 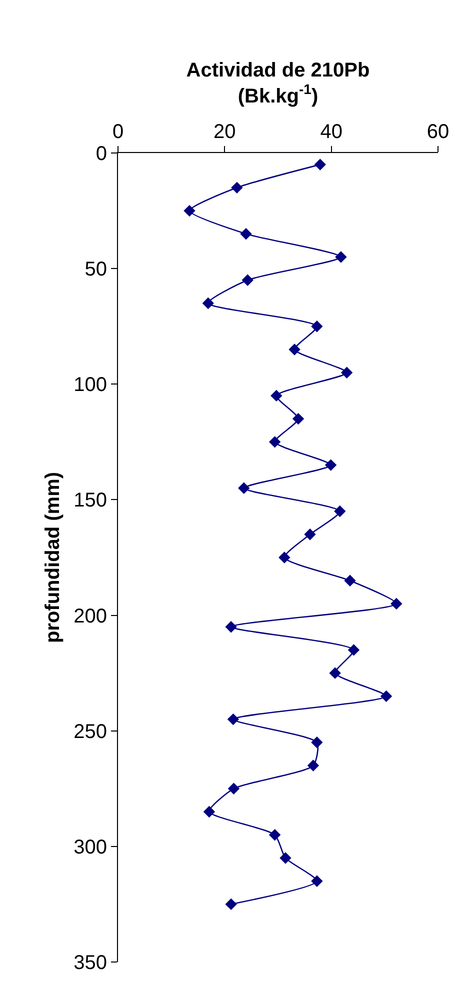 What do you see at coordinates (90, 963) in the screenshot?
I see `y-tick-label: 350` at bounding box center [90, 963].